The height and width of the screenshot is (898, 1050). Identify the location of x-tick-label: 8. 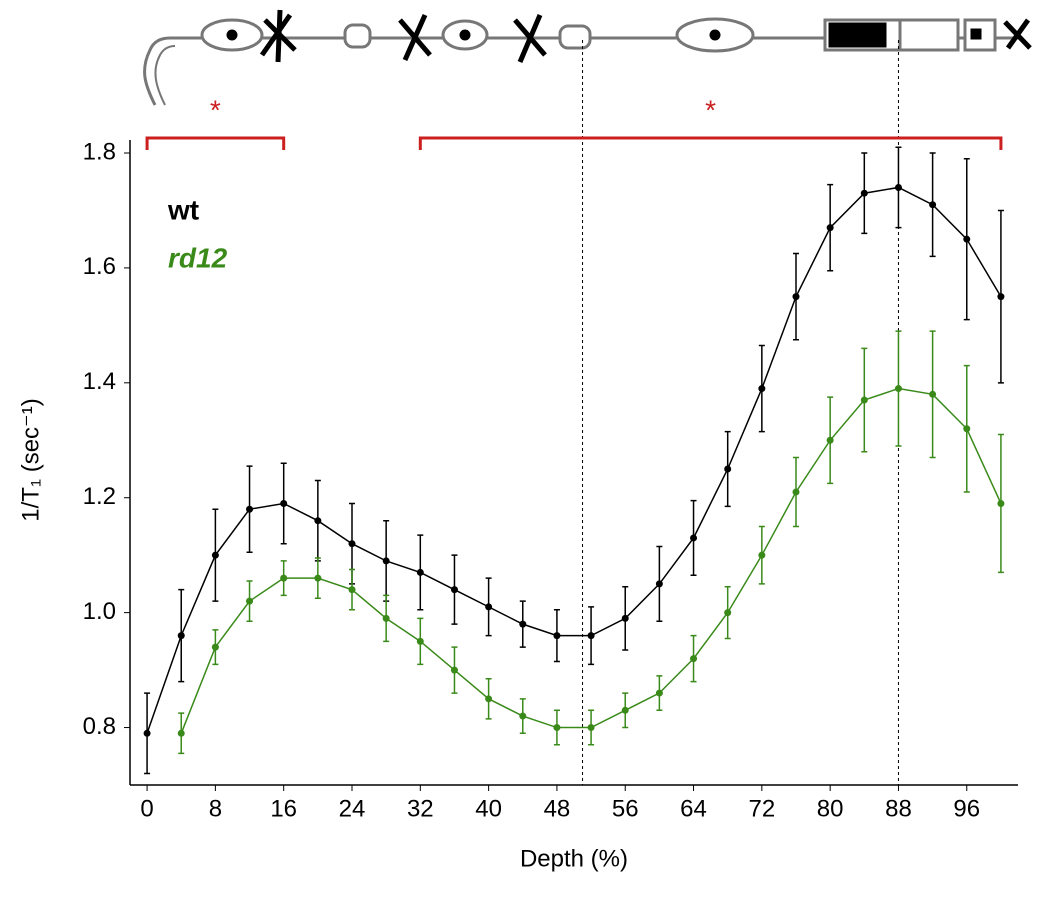
(215, 808).